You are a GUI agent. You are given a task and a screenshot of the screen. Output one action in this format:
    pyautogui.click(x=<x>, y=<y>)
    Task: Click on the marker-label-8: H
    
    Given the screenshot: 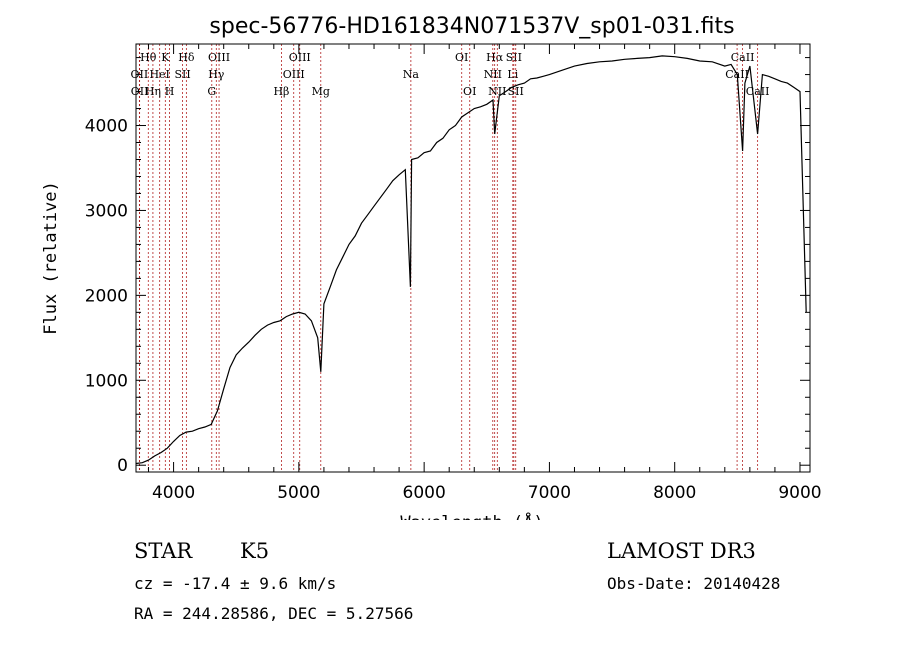 What is the action you would take?
    pyautogui.click(x=170, y=91)
    